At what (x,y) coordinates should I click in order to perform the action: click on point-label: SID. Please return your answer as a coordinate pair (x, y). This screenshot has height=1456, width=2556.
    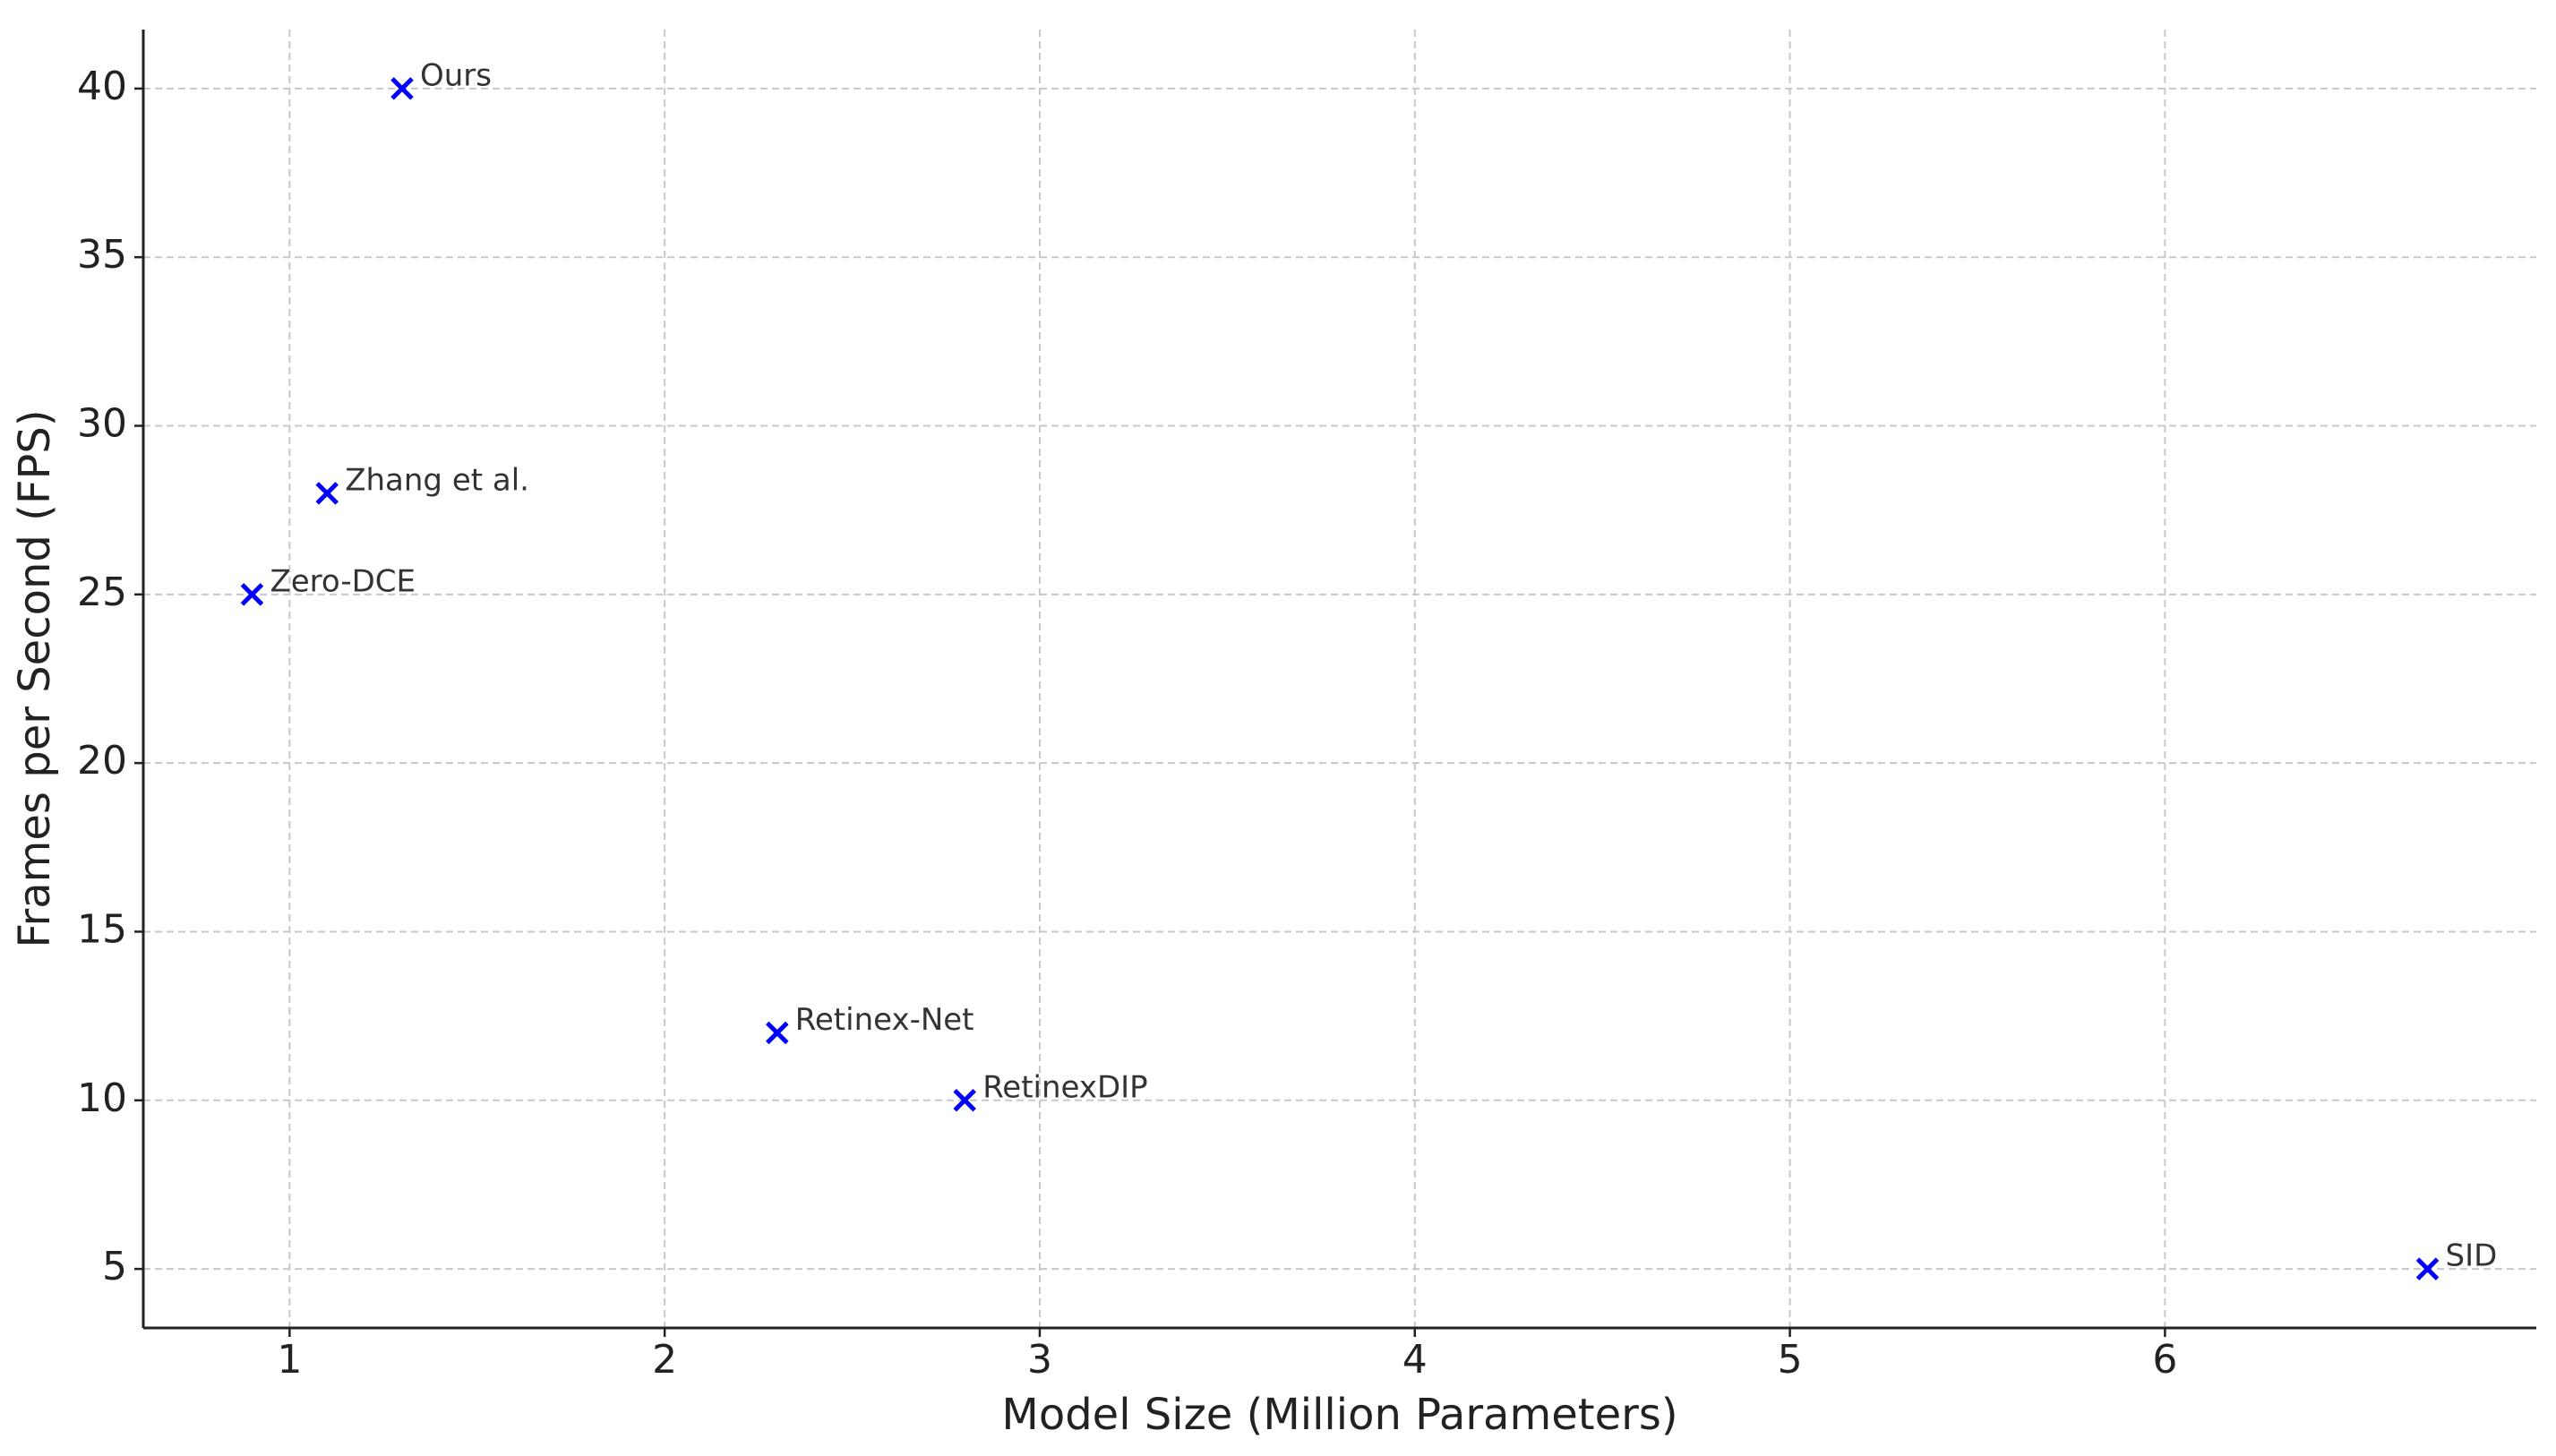
    Looking at the image, I should click on (2472, 1256).